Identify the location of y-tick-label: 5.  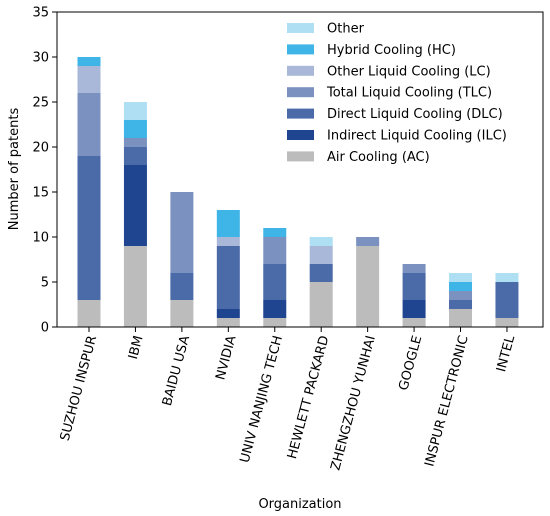
(45, 283).